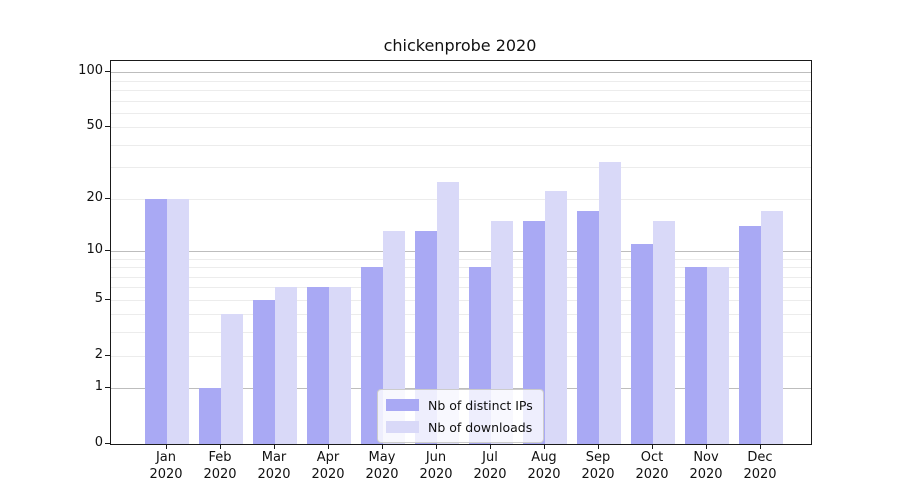 The height and width of the screenshot is (500, 900). Describe the element at coordinates (98, 354) in the screenshot. I see `y-tick-label: 2` at that location.